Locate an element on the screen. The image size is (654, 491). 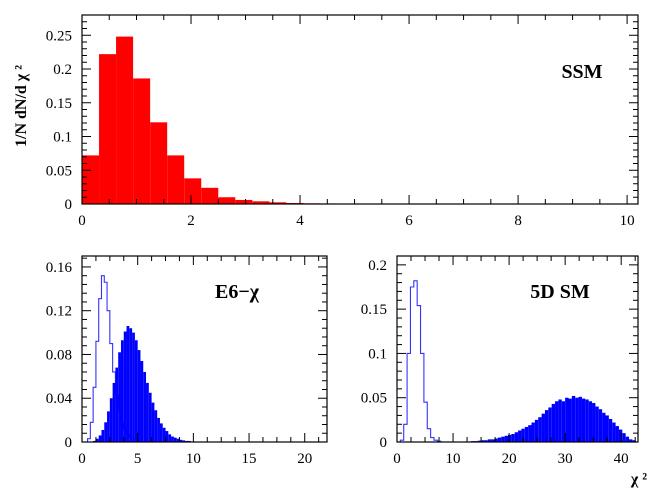
y-tick-label: 0.25 is located at coordinates (59, 36).